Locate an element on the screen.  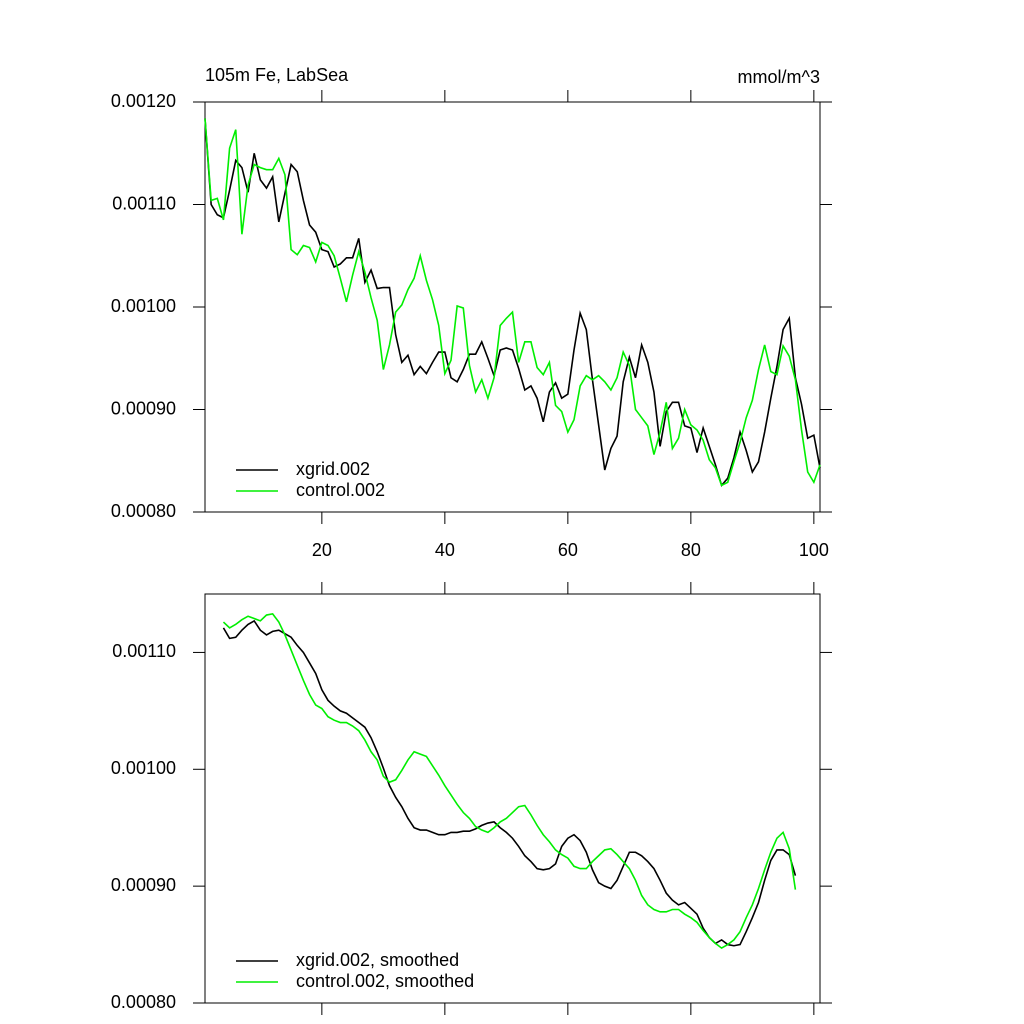
chart-title: 105m Fe, LabSea is located at coordinates (277, 75).